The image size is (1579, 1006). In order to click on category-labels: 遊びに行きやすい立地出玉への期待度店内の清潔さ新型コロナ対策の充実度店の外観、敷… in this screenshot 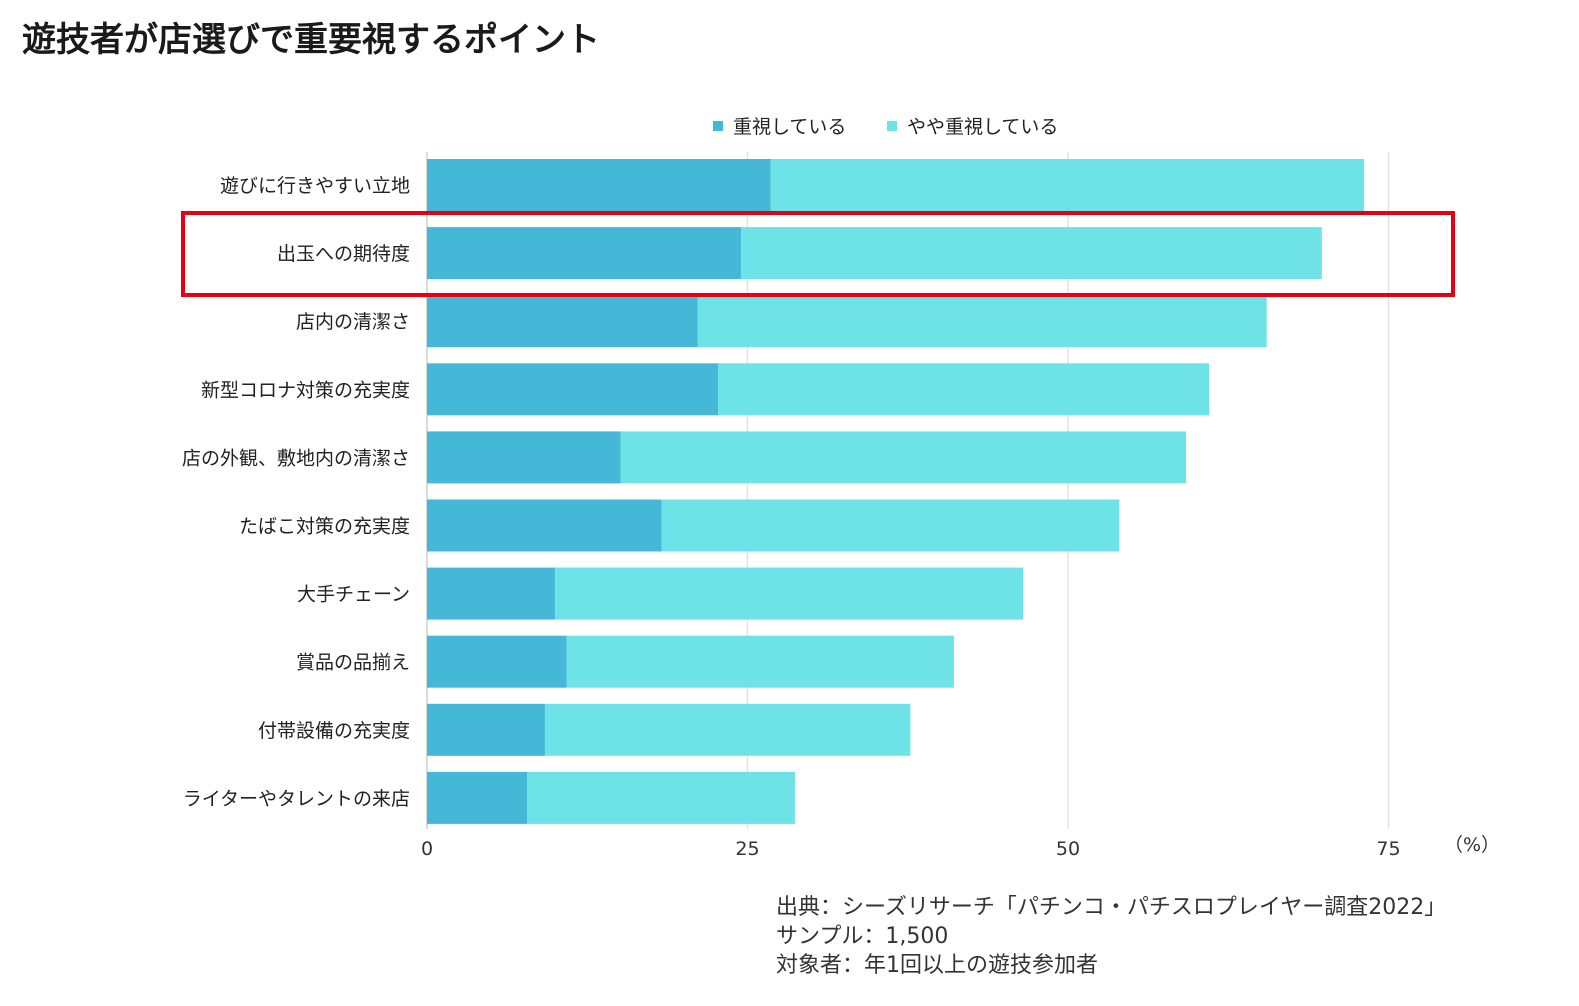, I will do `click(296, 492)`.